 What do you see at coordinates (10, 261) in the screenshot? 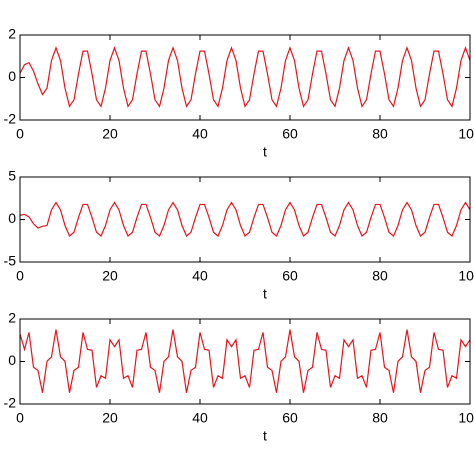
I see `y-tick-label: -5` at bounding box center [10, 261].